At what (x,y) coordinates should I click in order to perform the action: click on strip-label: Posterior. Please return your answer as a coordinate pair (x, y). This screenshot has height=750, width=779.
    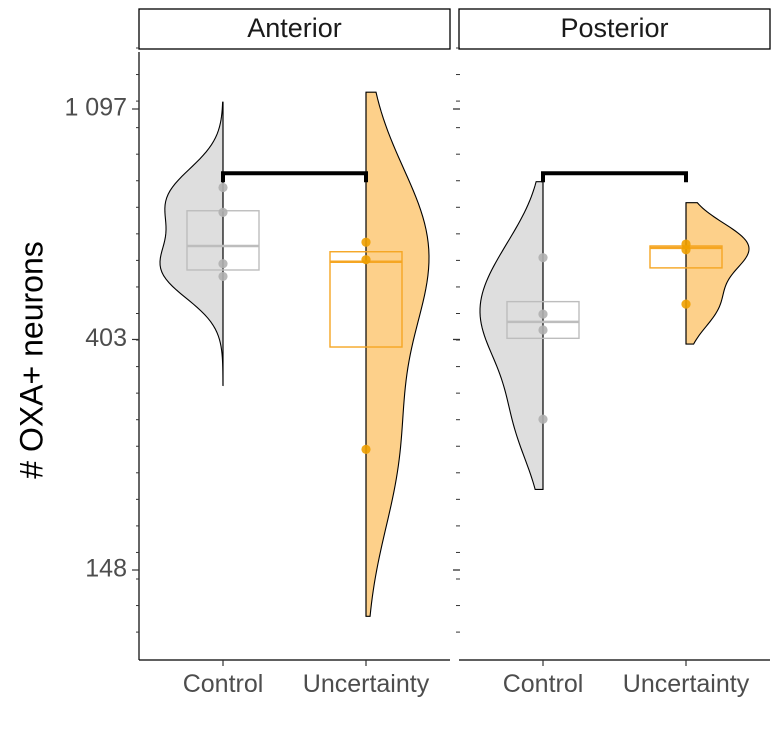
    Looking at the image, I should click on (614, 28).